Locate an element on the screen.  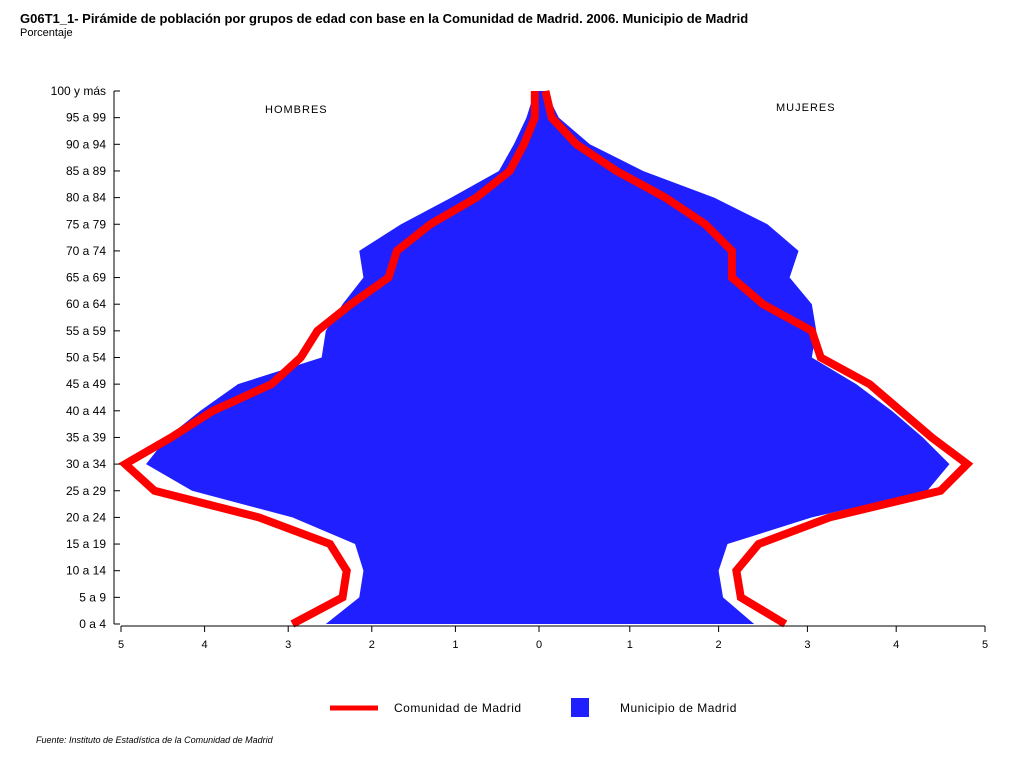
age-tick-label: 35 a 39 is located at coordinates (86, 437).